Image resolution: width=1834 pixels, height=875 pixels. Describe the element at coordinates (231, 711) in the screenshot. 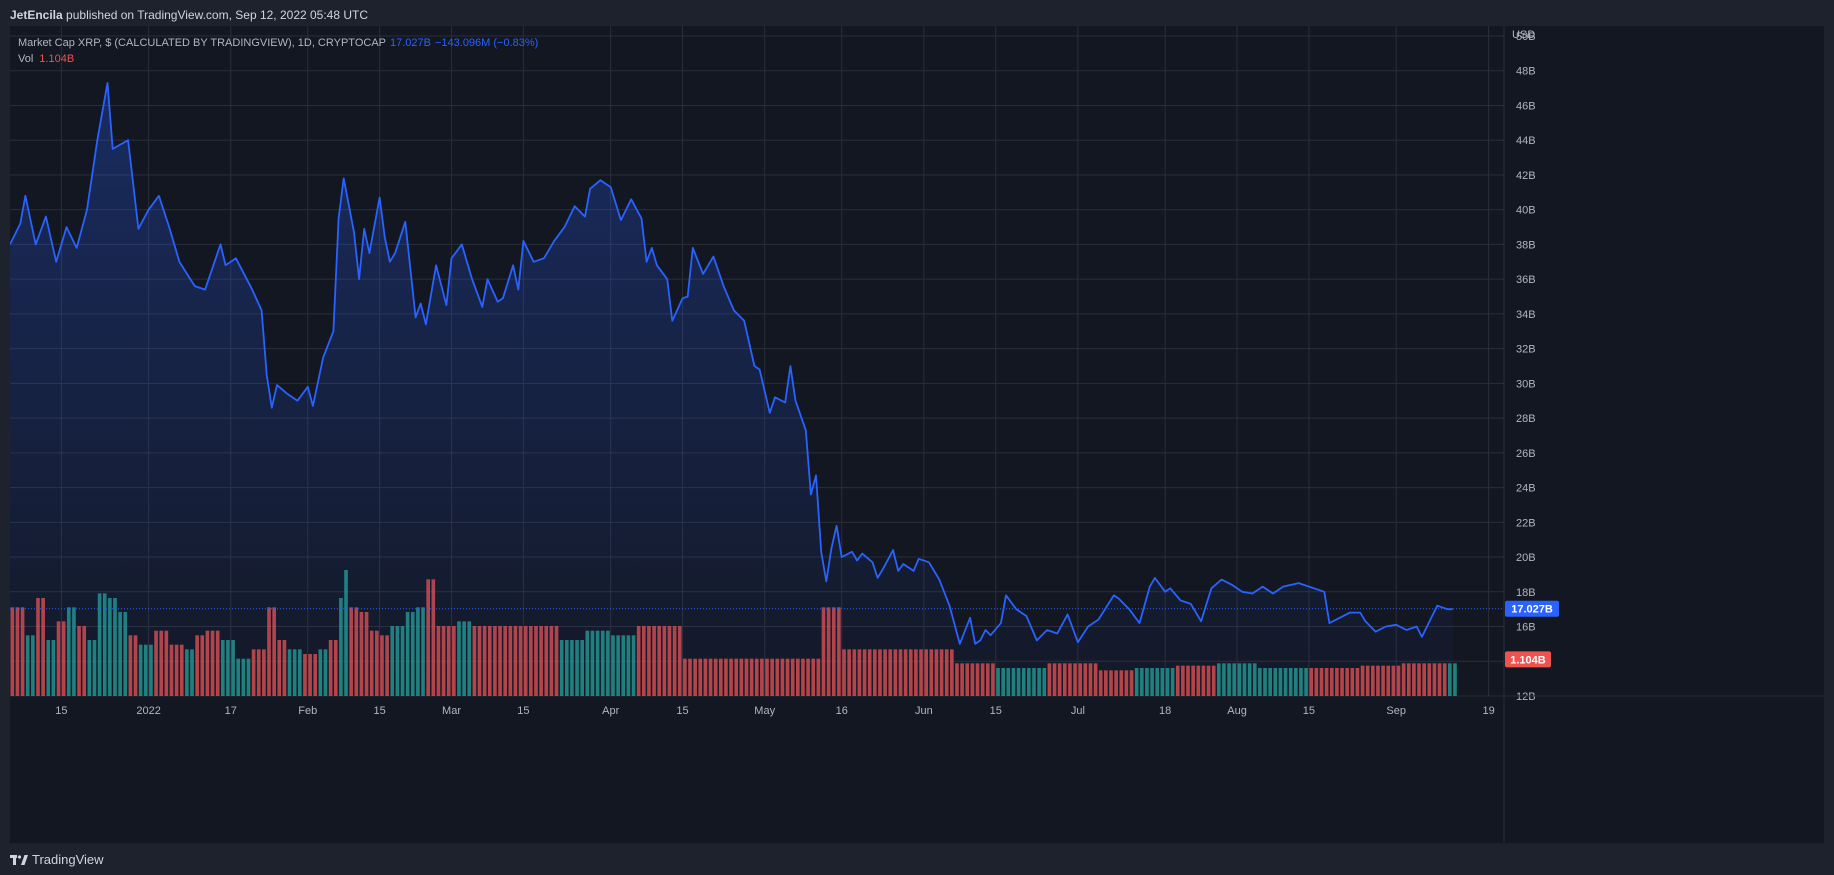

I see `x-tick-label: 17` at that location.